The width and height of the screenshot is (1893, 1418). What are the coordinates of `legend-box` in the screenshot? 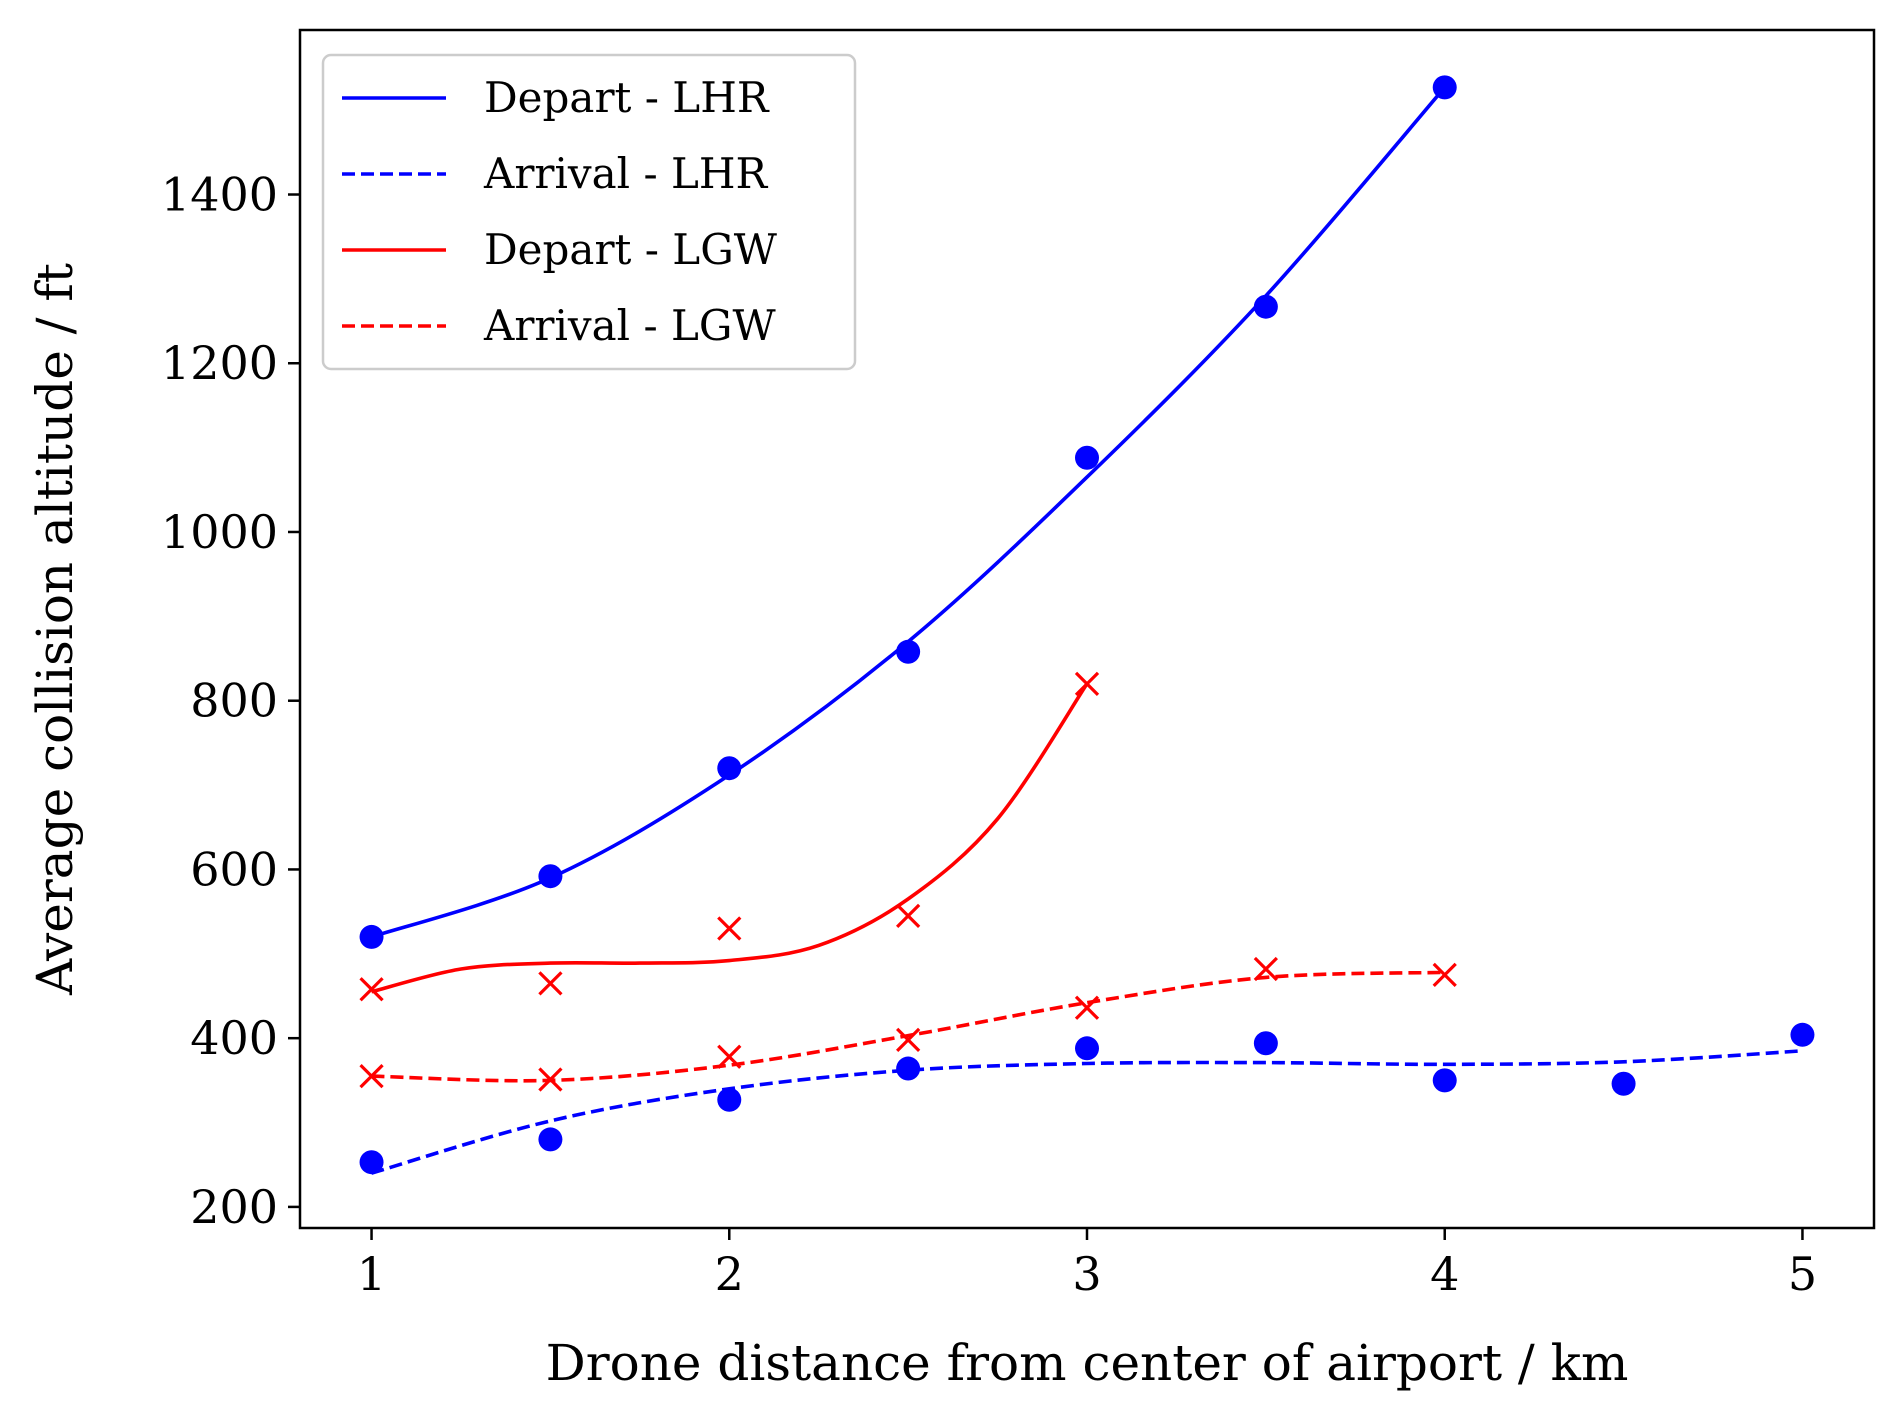 It's located at (589, 212).